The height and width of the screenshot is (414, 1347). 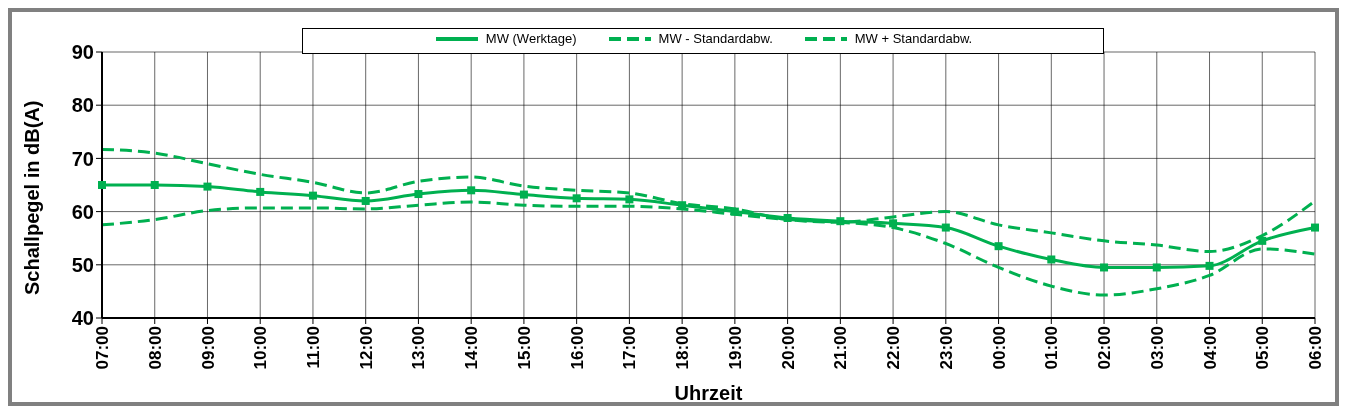 I want to click on legend-label: MW - Standardabw., so click(x=715, y=38).